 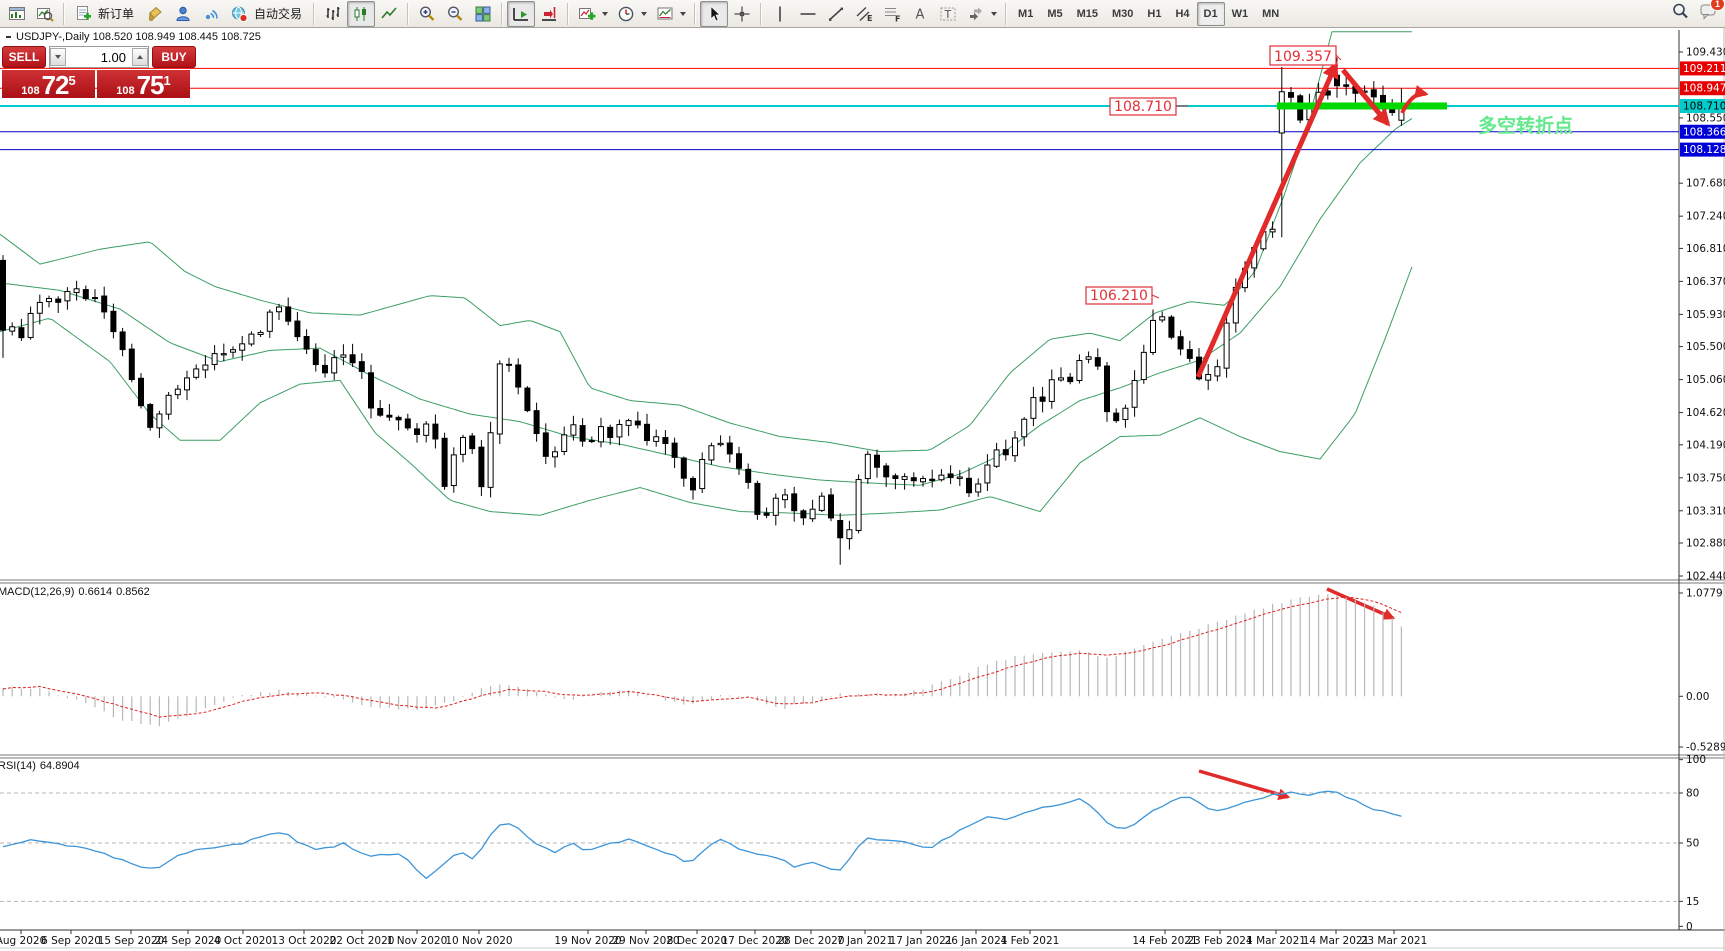 What do you see at coordinates (17, 14) in the screenshot?
I see `chart-window-button` at bounding box center [17, 14].